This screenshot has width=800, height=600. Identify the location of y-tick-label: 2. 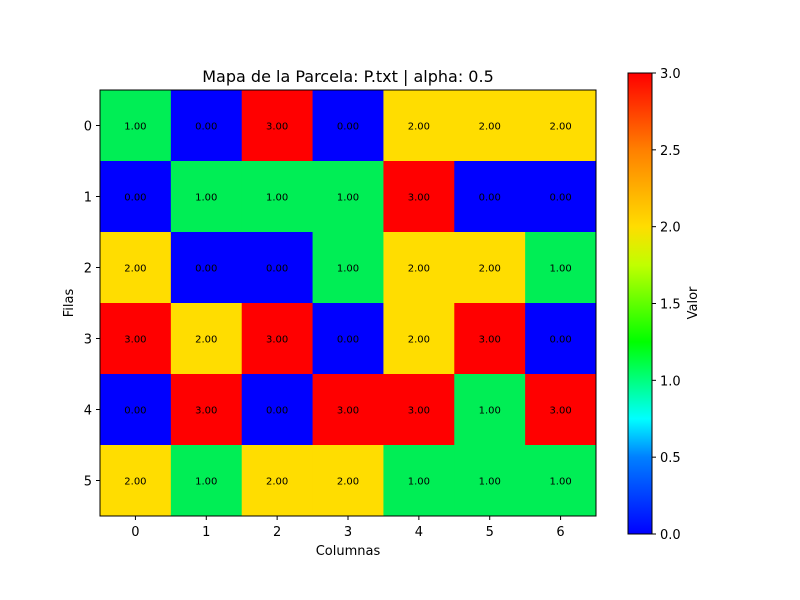
(88, 269).